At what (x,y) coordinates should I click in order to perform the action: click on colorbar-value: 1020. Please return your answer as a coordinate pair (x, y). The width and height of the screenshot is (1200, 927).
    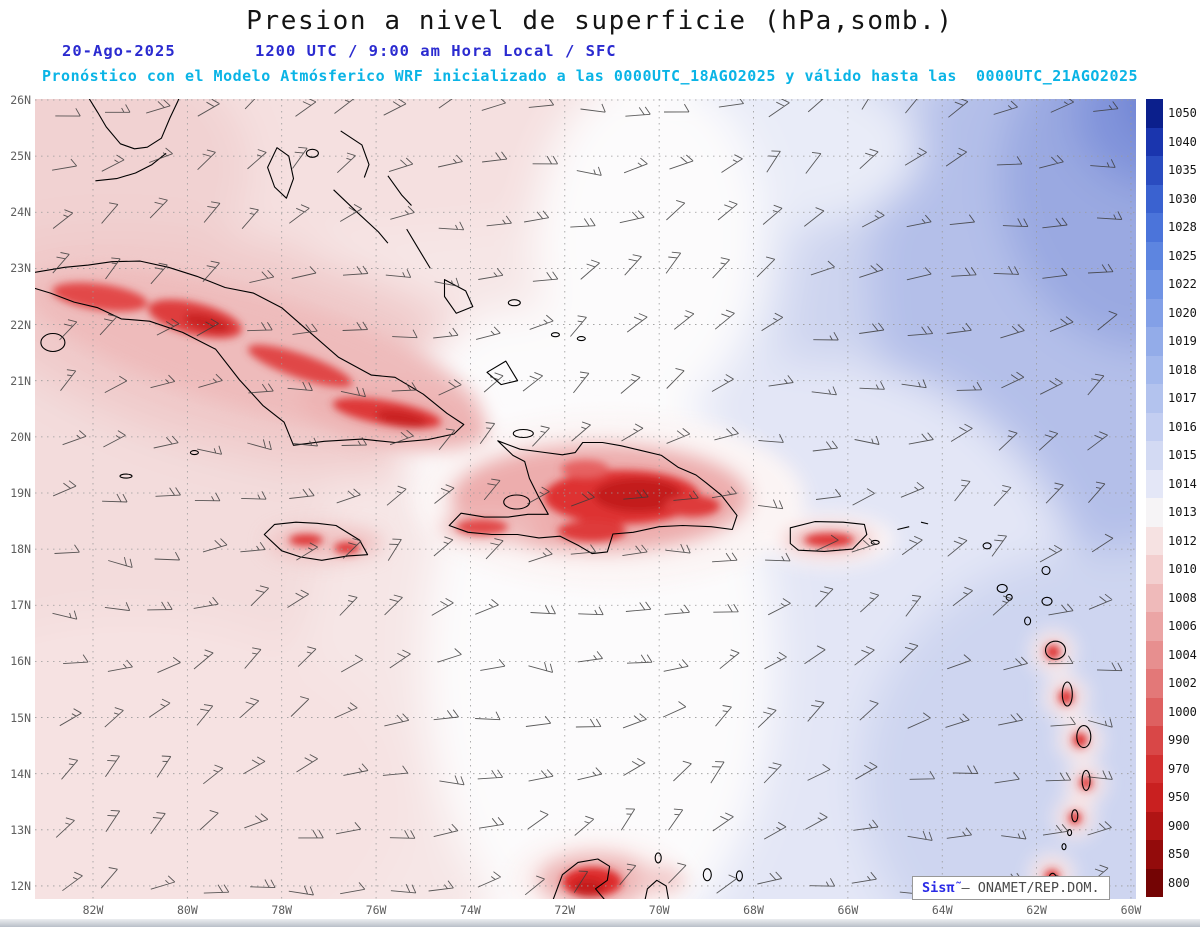
    Looking at the image, I should click on (1182, 312).